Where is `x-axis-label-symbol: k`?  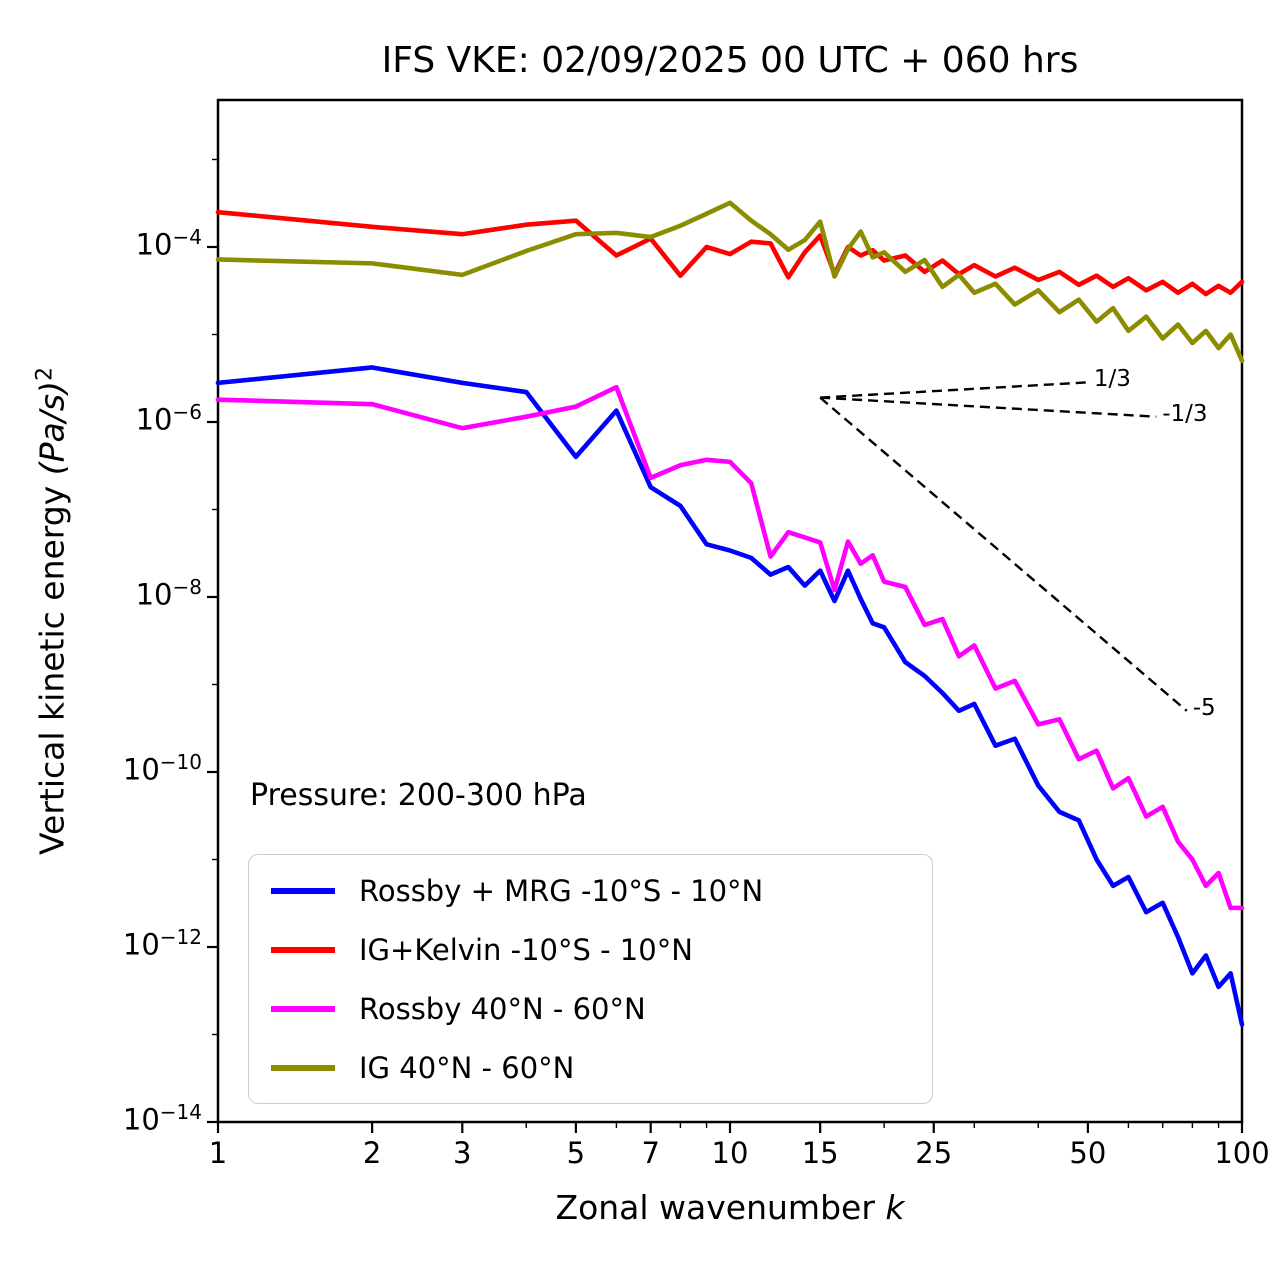
x-axis-label-symbol: k is located at coordinates (895, 1207).